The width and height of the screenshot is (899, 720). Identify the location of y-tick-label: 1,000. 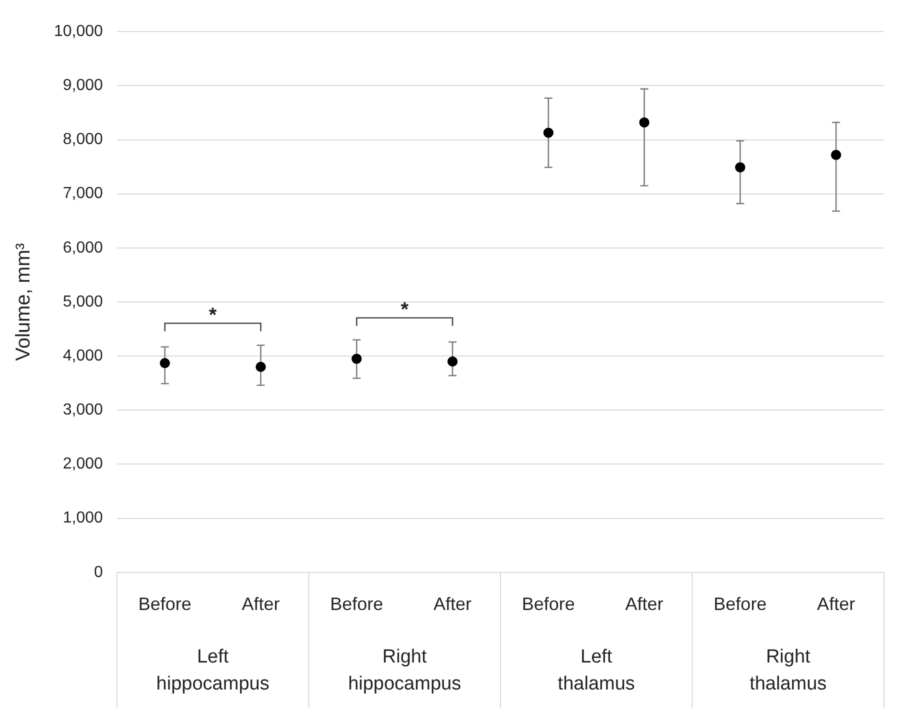
(83, 518).